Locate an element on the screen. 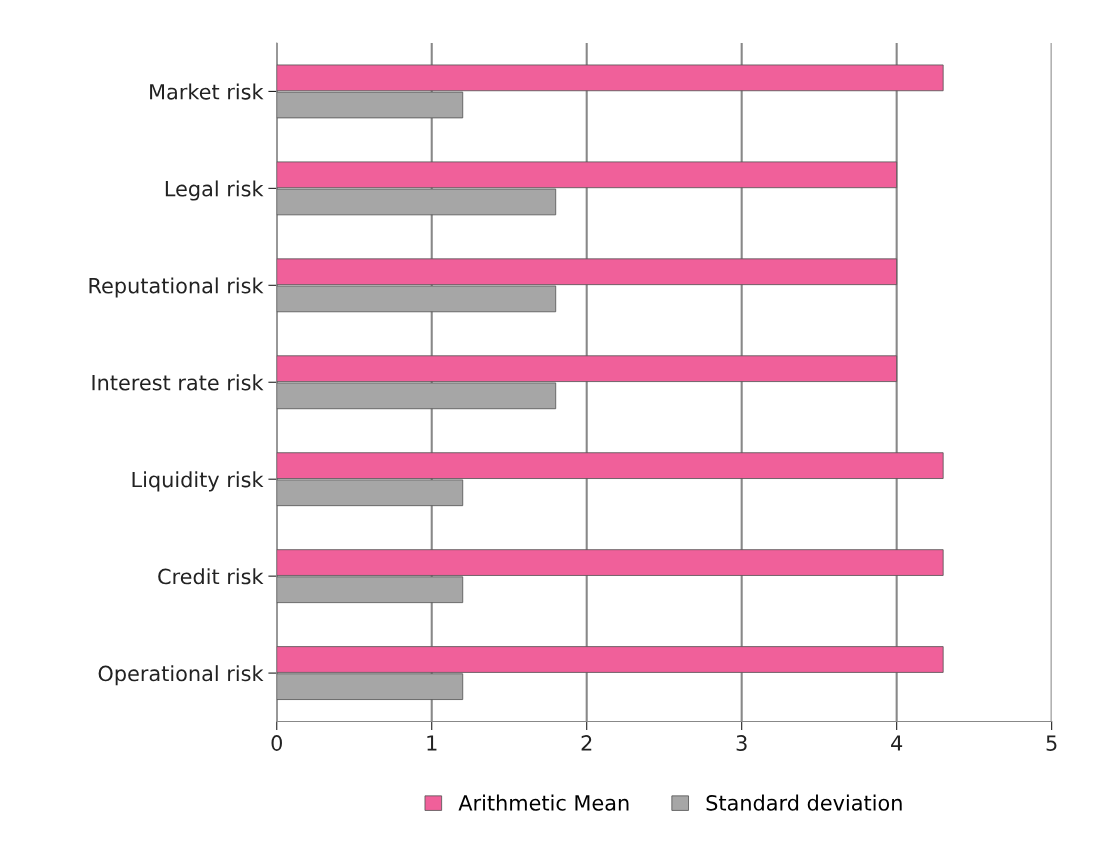  y-tick-label: Interest rate risk is located at coordinates (178, 382).